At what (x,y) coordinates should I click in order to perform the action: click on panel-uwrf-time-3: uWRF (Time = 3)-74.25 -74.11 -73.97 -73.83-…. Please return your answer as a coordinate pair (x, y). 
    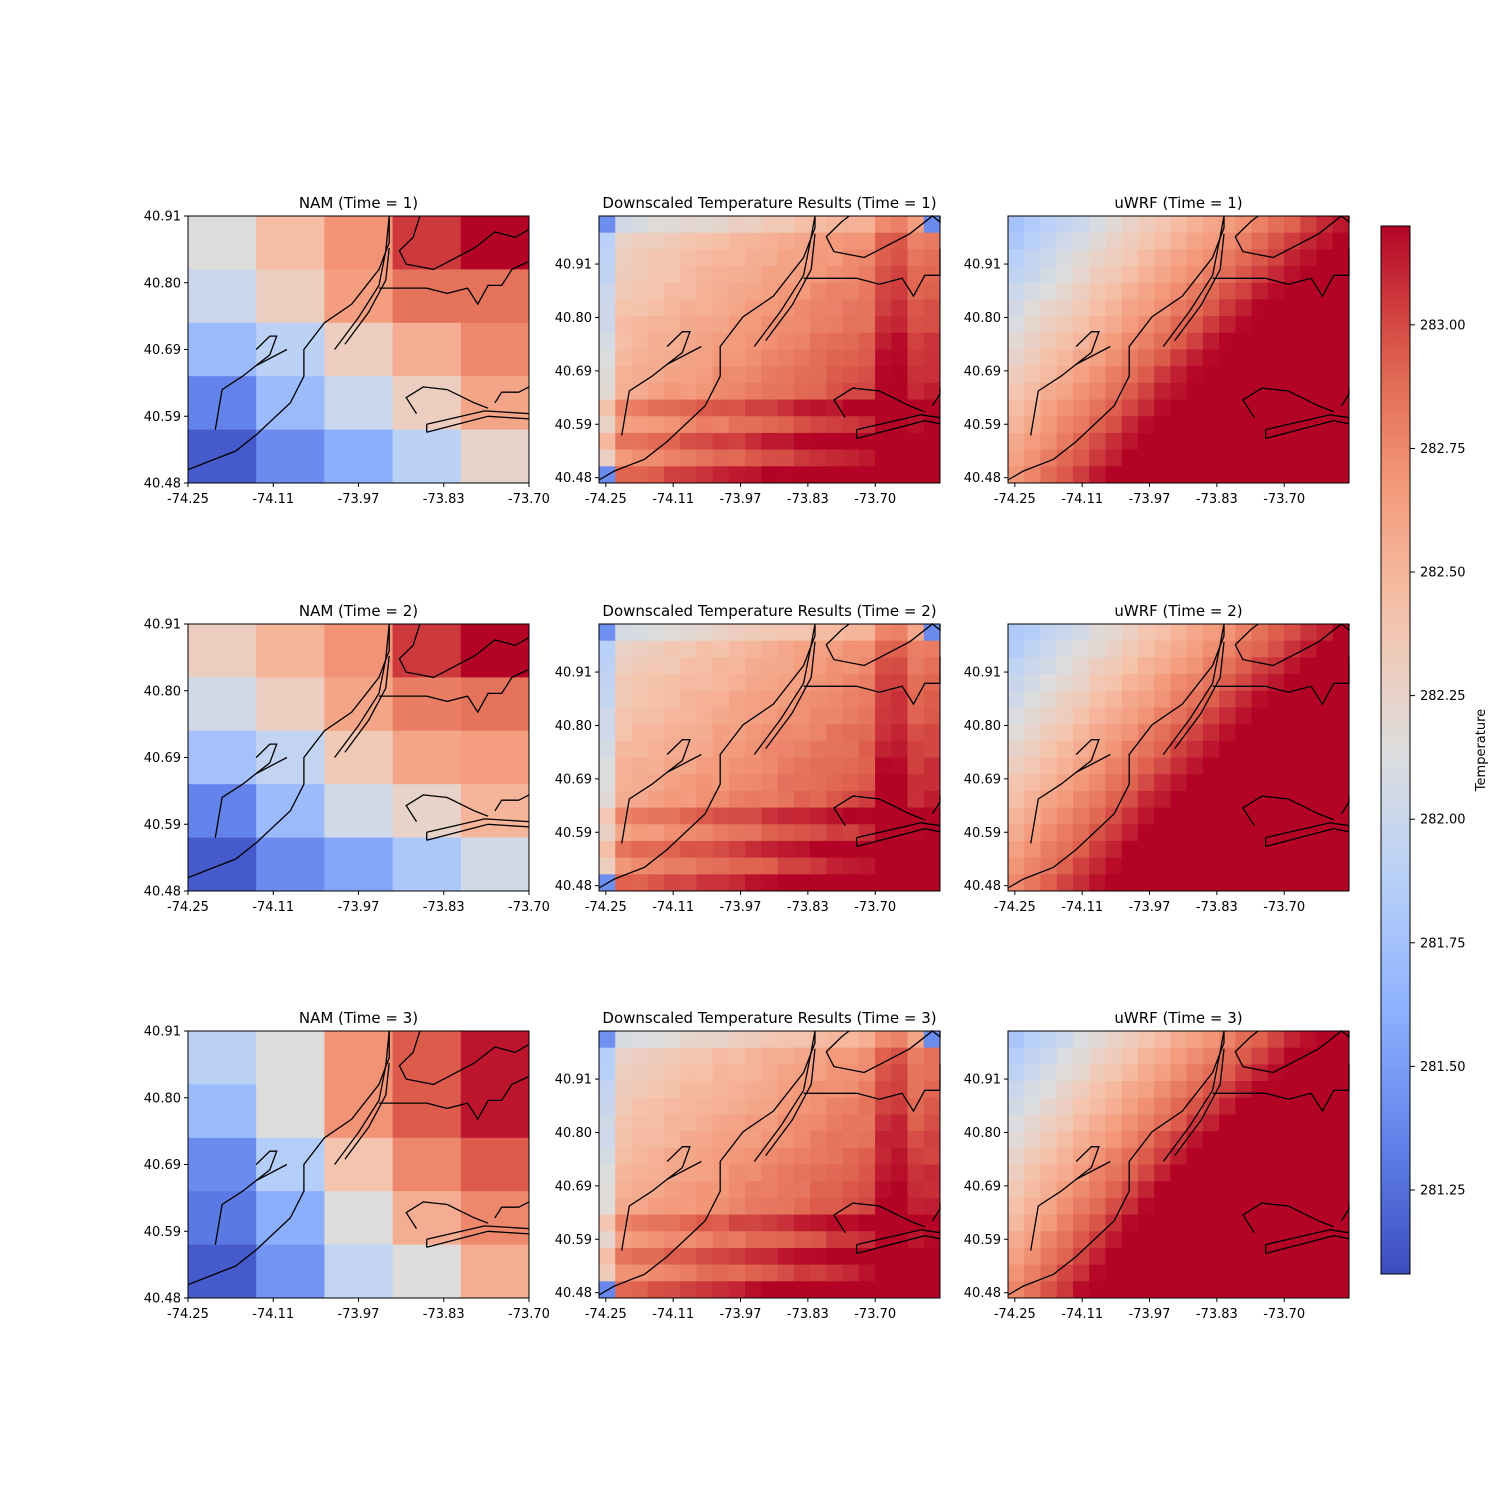
    Looking at the image, I should click on (1157, 1165).